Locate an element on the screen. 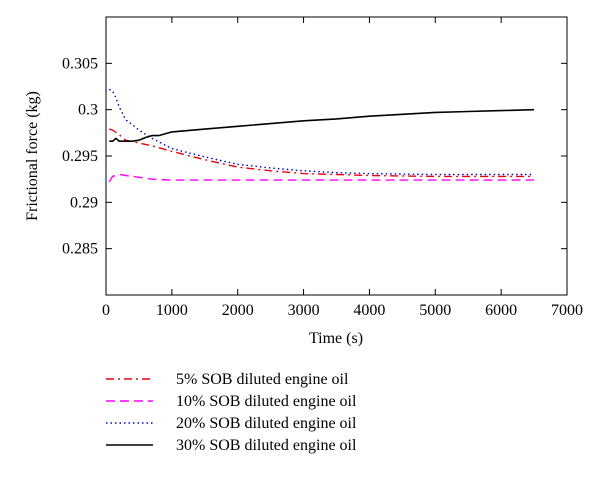 The width and height of the screenshot is (600, 479). legend-label: 10% SOB diluted engine oil is located at coordinates (266, 401).